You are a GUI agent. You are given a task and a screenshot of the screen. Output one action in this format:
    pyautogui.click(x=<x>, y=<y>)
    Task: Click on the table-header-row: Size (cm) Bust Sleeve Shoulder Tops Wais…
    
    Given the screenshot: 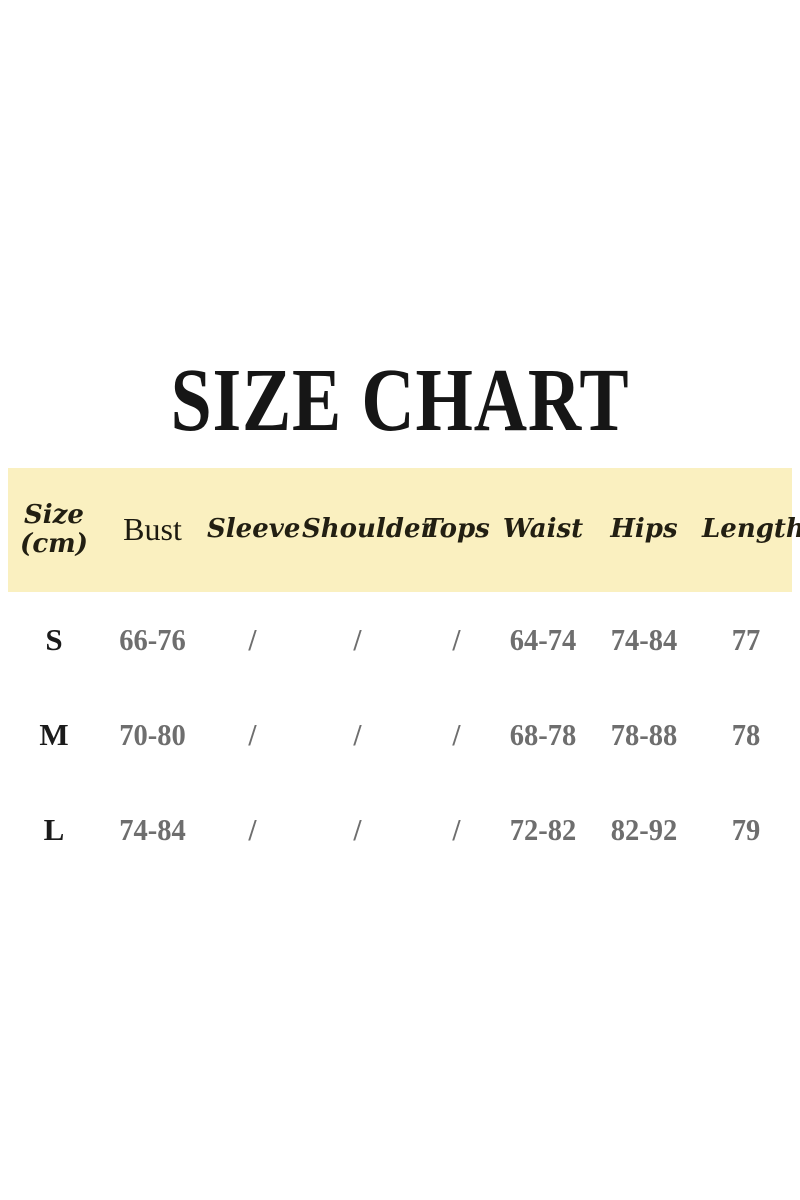 What is the action you would take?
    pyautogui.click(x=404, y=530)
    